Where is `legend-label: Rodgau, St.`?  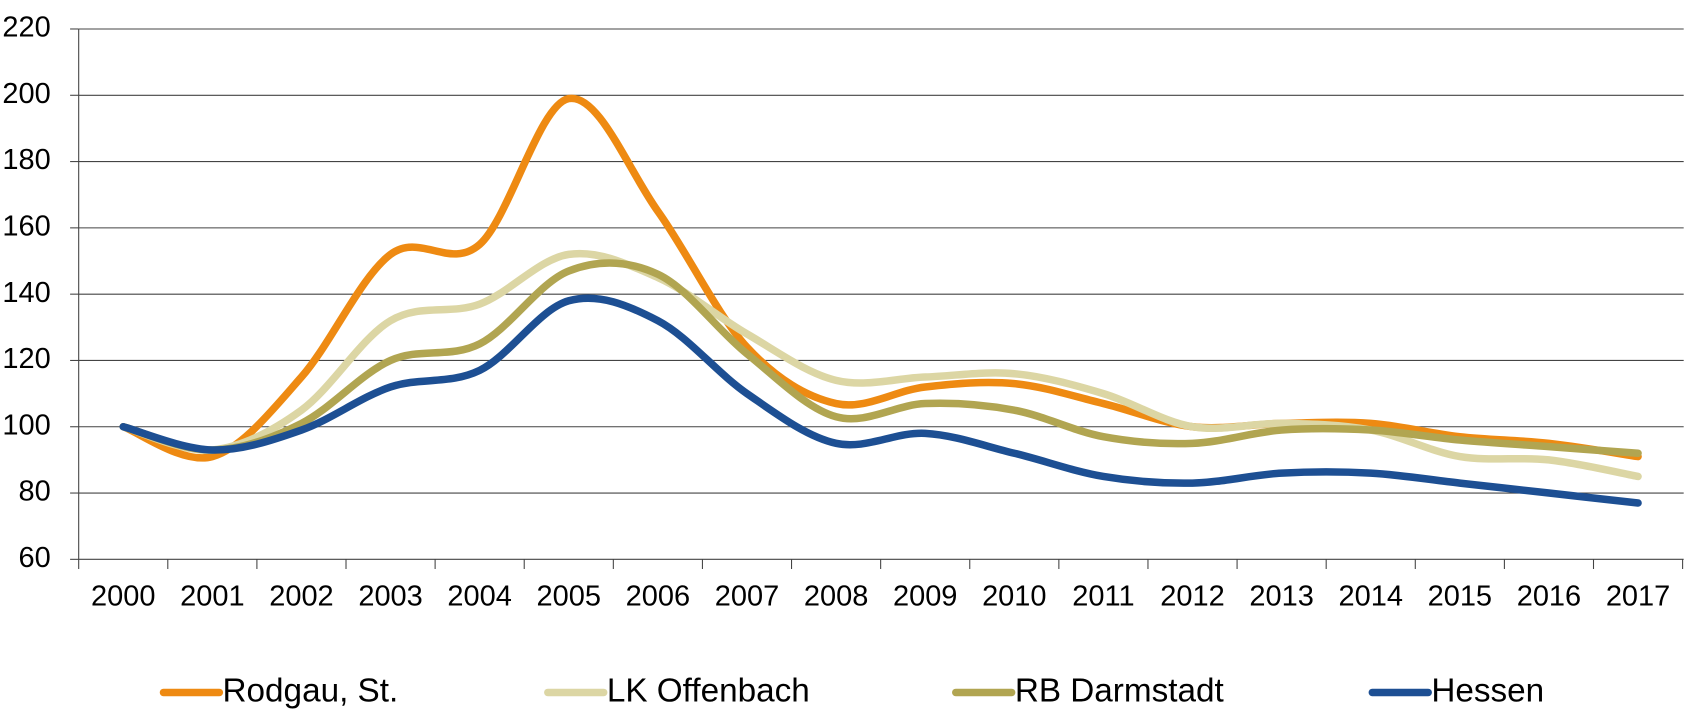
legend-label: Rodgau, St. is located at coordinates (311, 690).